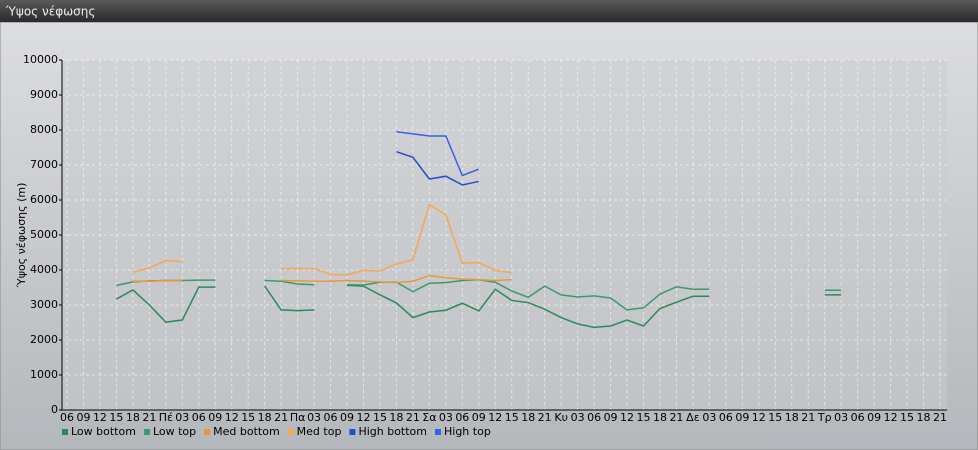  I want to click on y-tick-label: 5000, so click(44, 234).